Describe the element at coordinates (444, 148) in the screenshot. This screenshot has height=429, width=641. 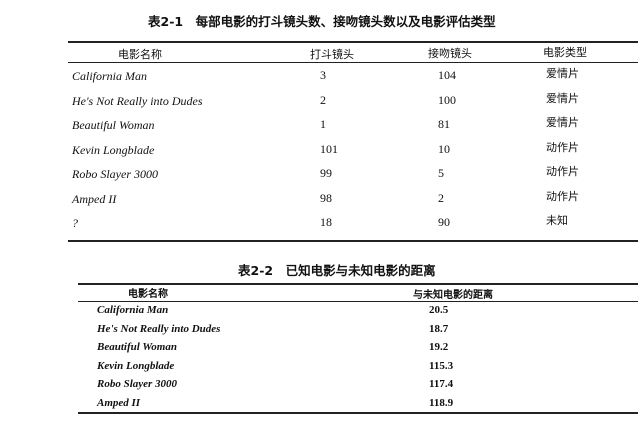
I see `cell-kiss-scenes: 10` at that location.